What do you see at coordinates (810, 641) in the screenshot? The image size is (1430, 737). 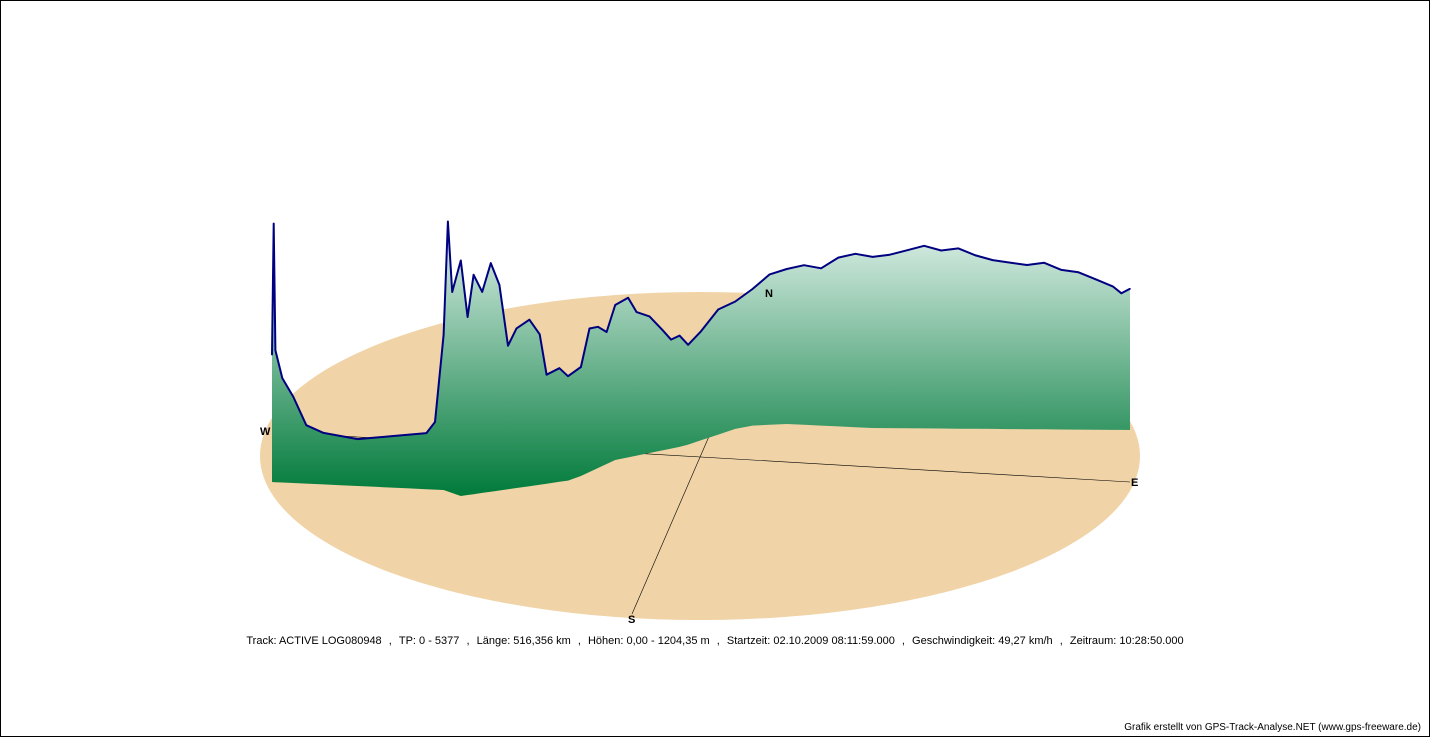 I see `track-start-time: Startzeit: 02.10.2009 08:11:59.000` at bounding box center [810, 641].